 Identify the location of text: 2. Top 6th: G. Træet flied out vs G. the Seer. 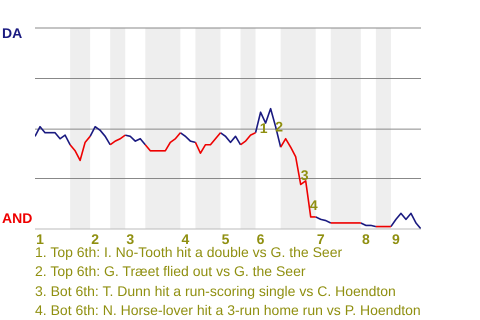
(171, 272).